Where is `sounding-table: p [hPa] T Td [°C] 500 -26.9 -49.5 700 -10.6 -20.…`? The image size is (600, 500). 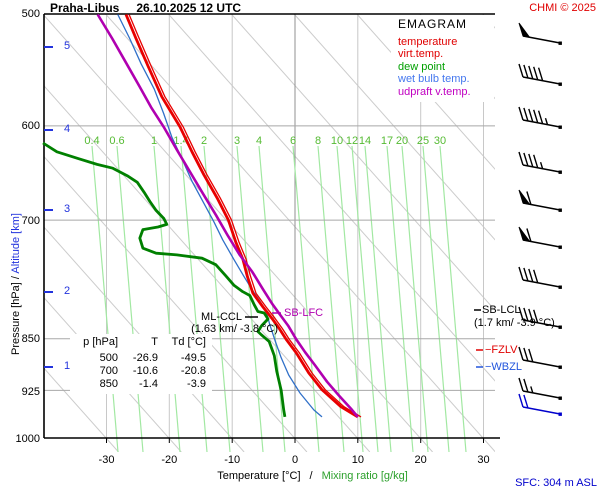 sounding-table: p [hPa] T Td [°C] 500 -26.9 -49.5 700 -10.6 -20.… is located at coordinates (141, 364).